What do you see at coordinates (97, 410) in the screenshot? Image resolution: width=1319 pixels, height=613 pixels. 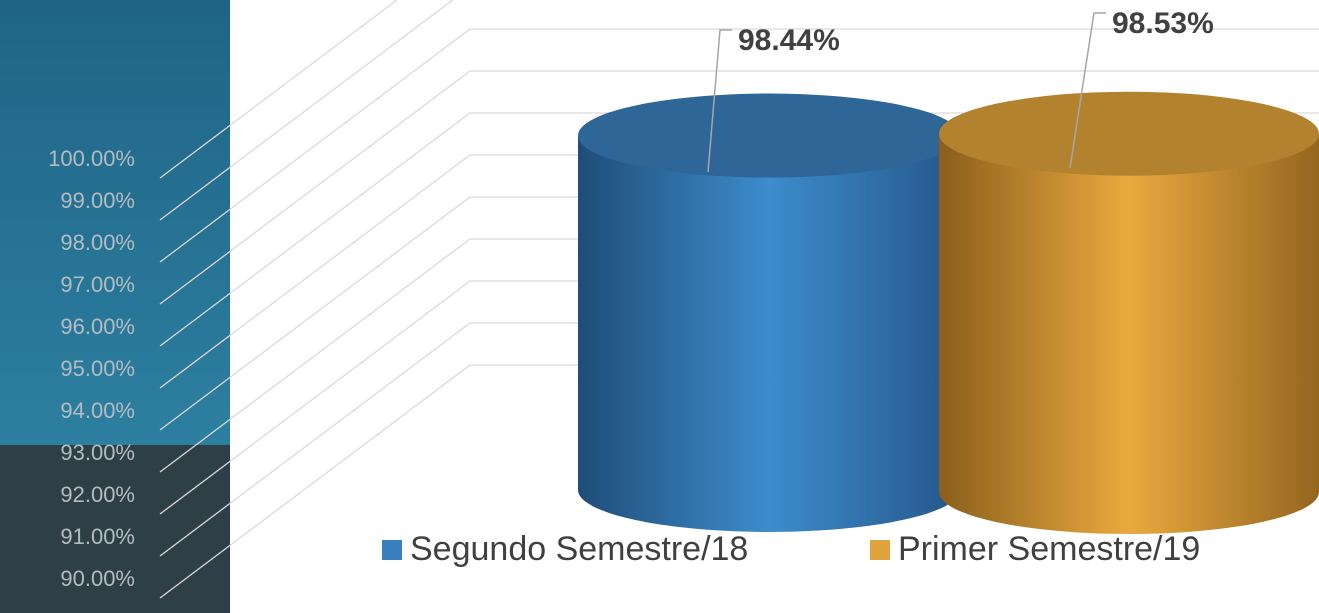 I see `y-tick-label: 94.00%` at bounding box center [97, 410].